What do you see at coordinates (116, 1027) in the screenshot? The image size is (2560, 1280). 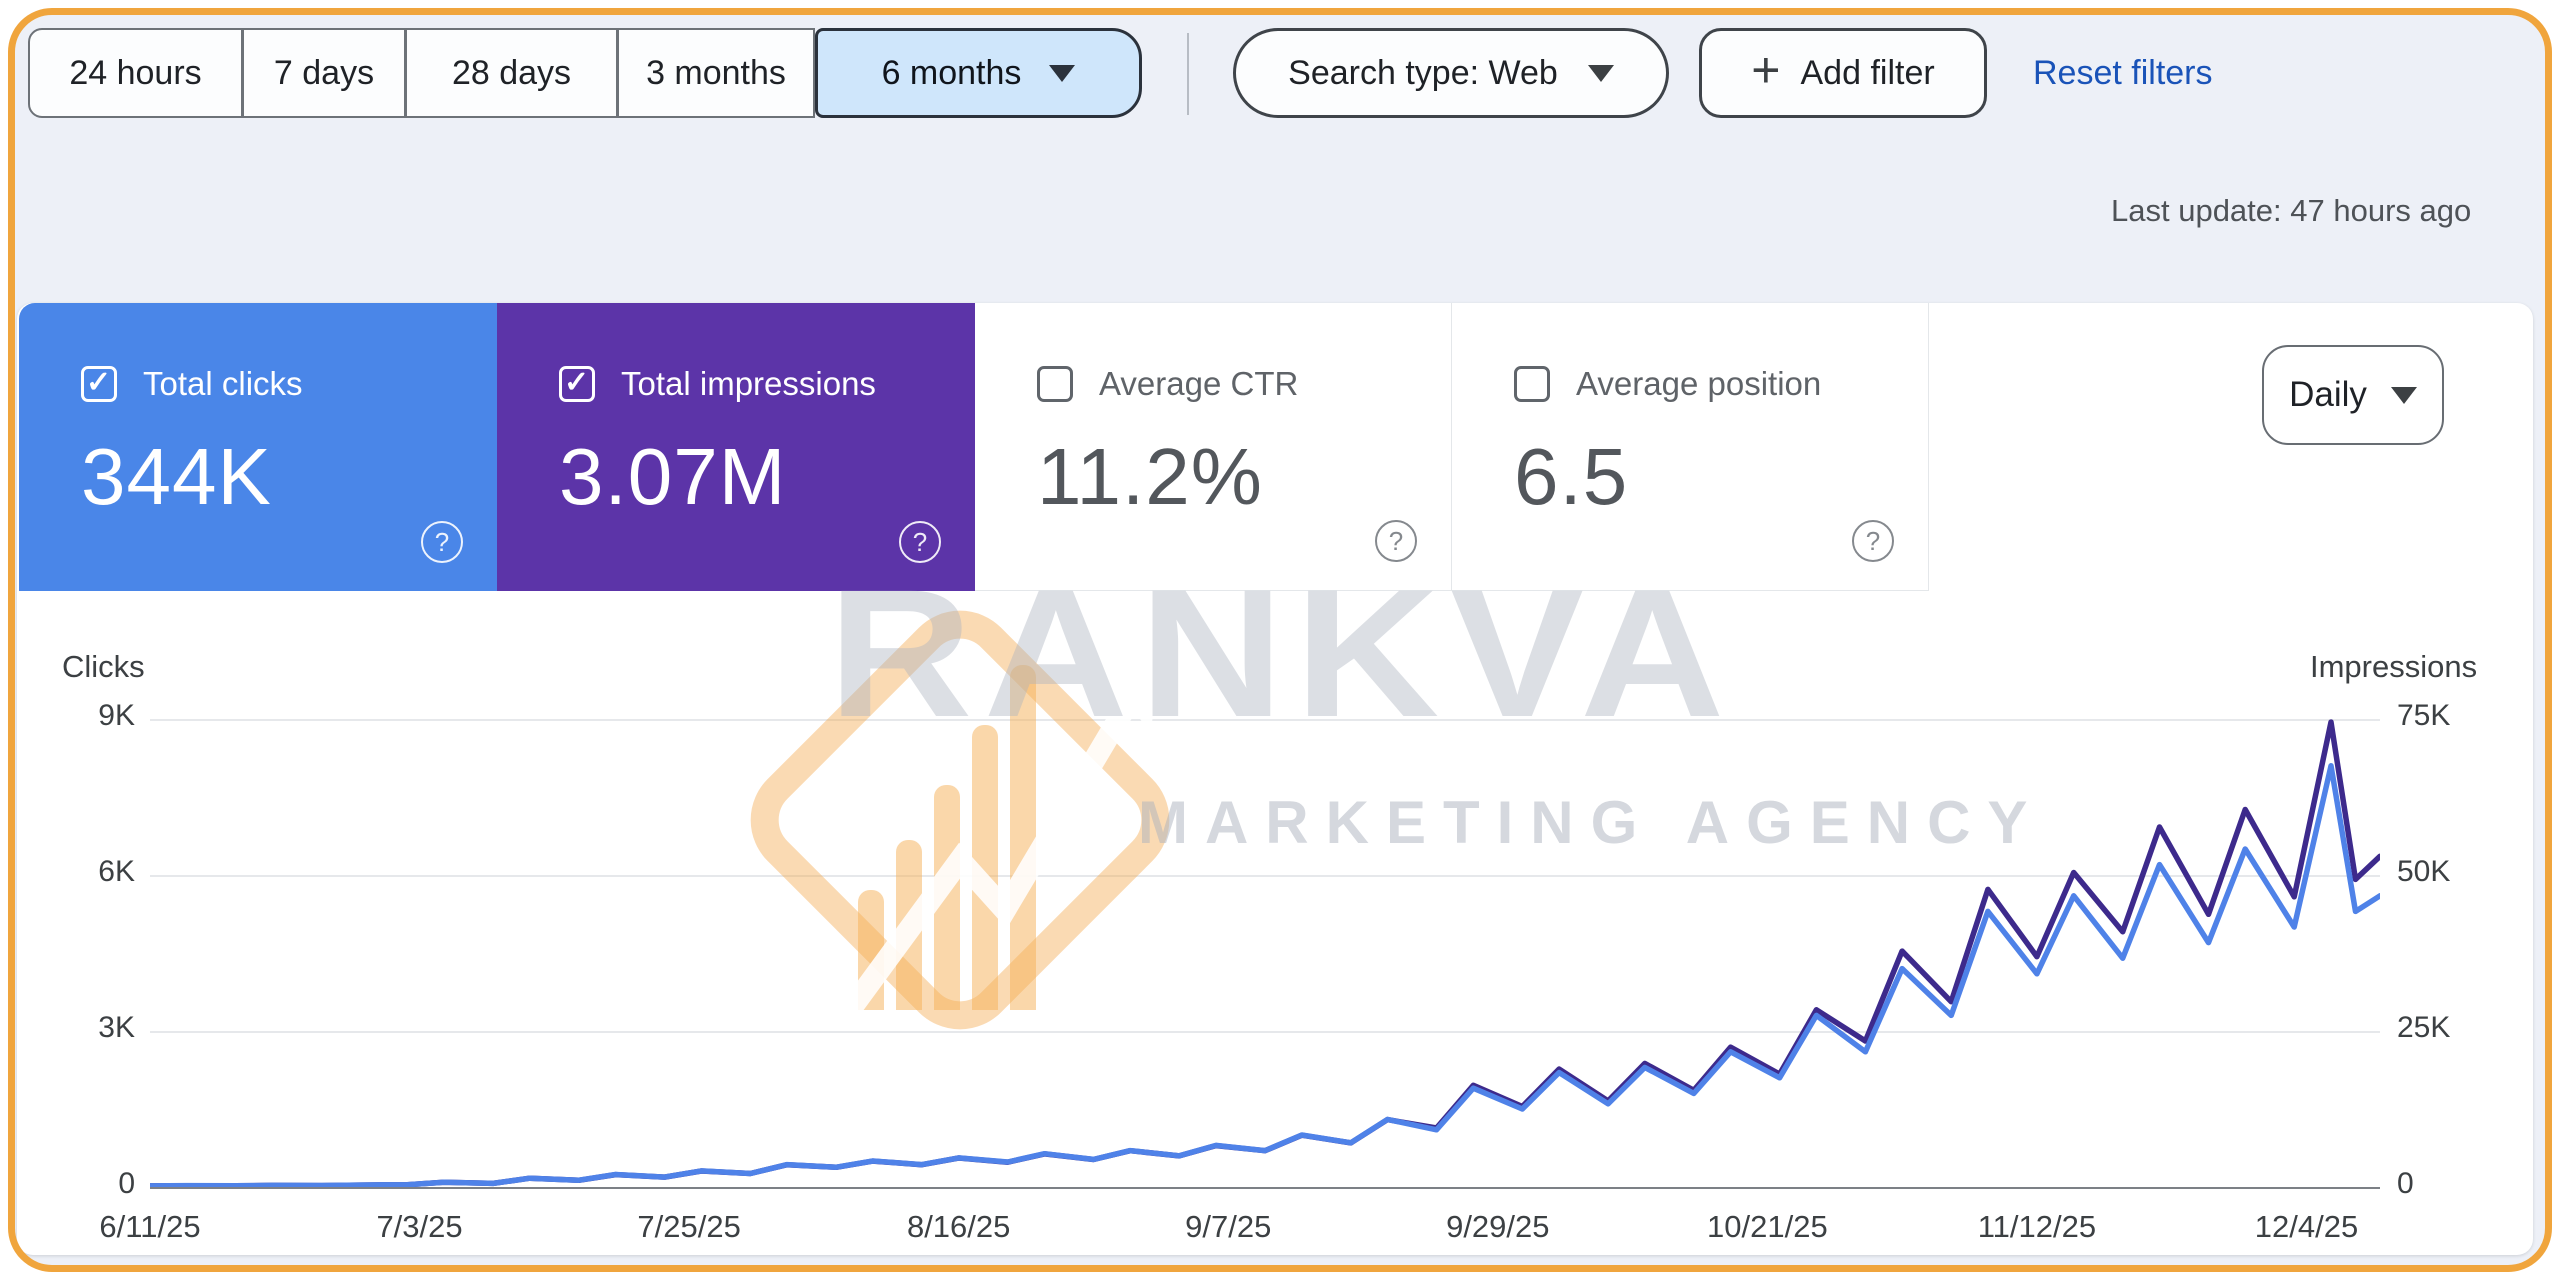 I see `left-axis-tick: 3K` at bounding box center [116, 1027].